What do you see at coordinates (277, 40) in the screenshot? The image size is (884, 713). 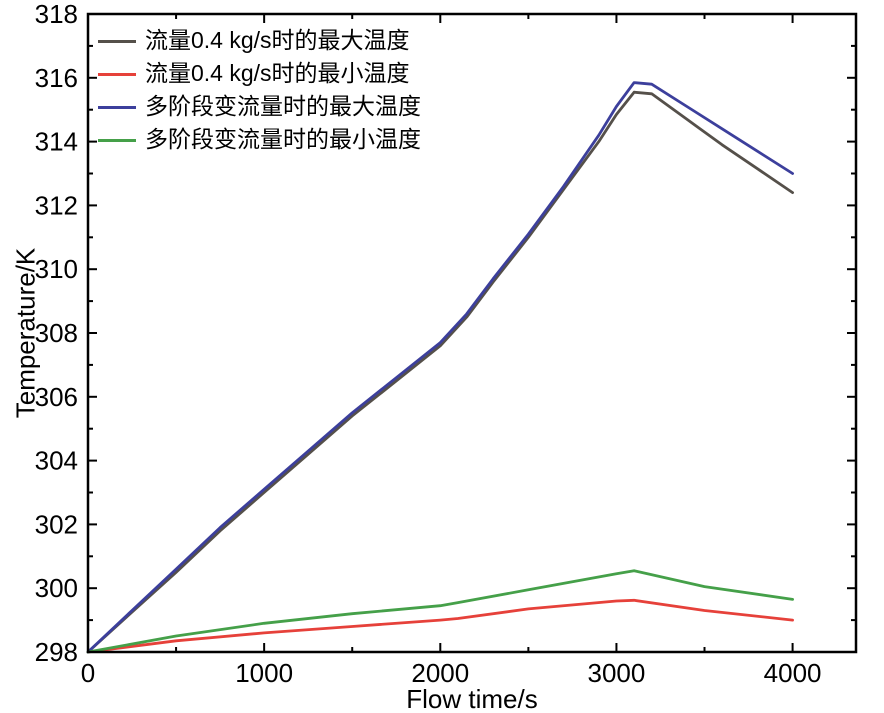 I see `legend-label: 流量0.4 kg/s时的最大温度` at bounding box center [277, 40].